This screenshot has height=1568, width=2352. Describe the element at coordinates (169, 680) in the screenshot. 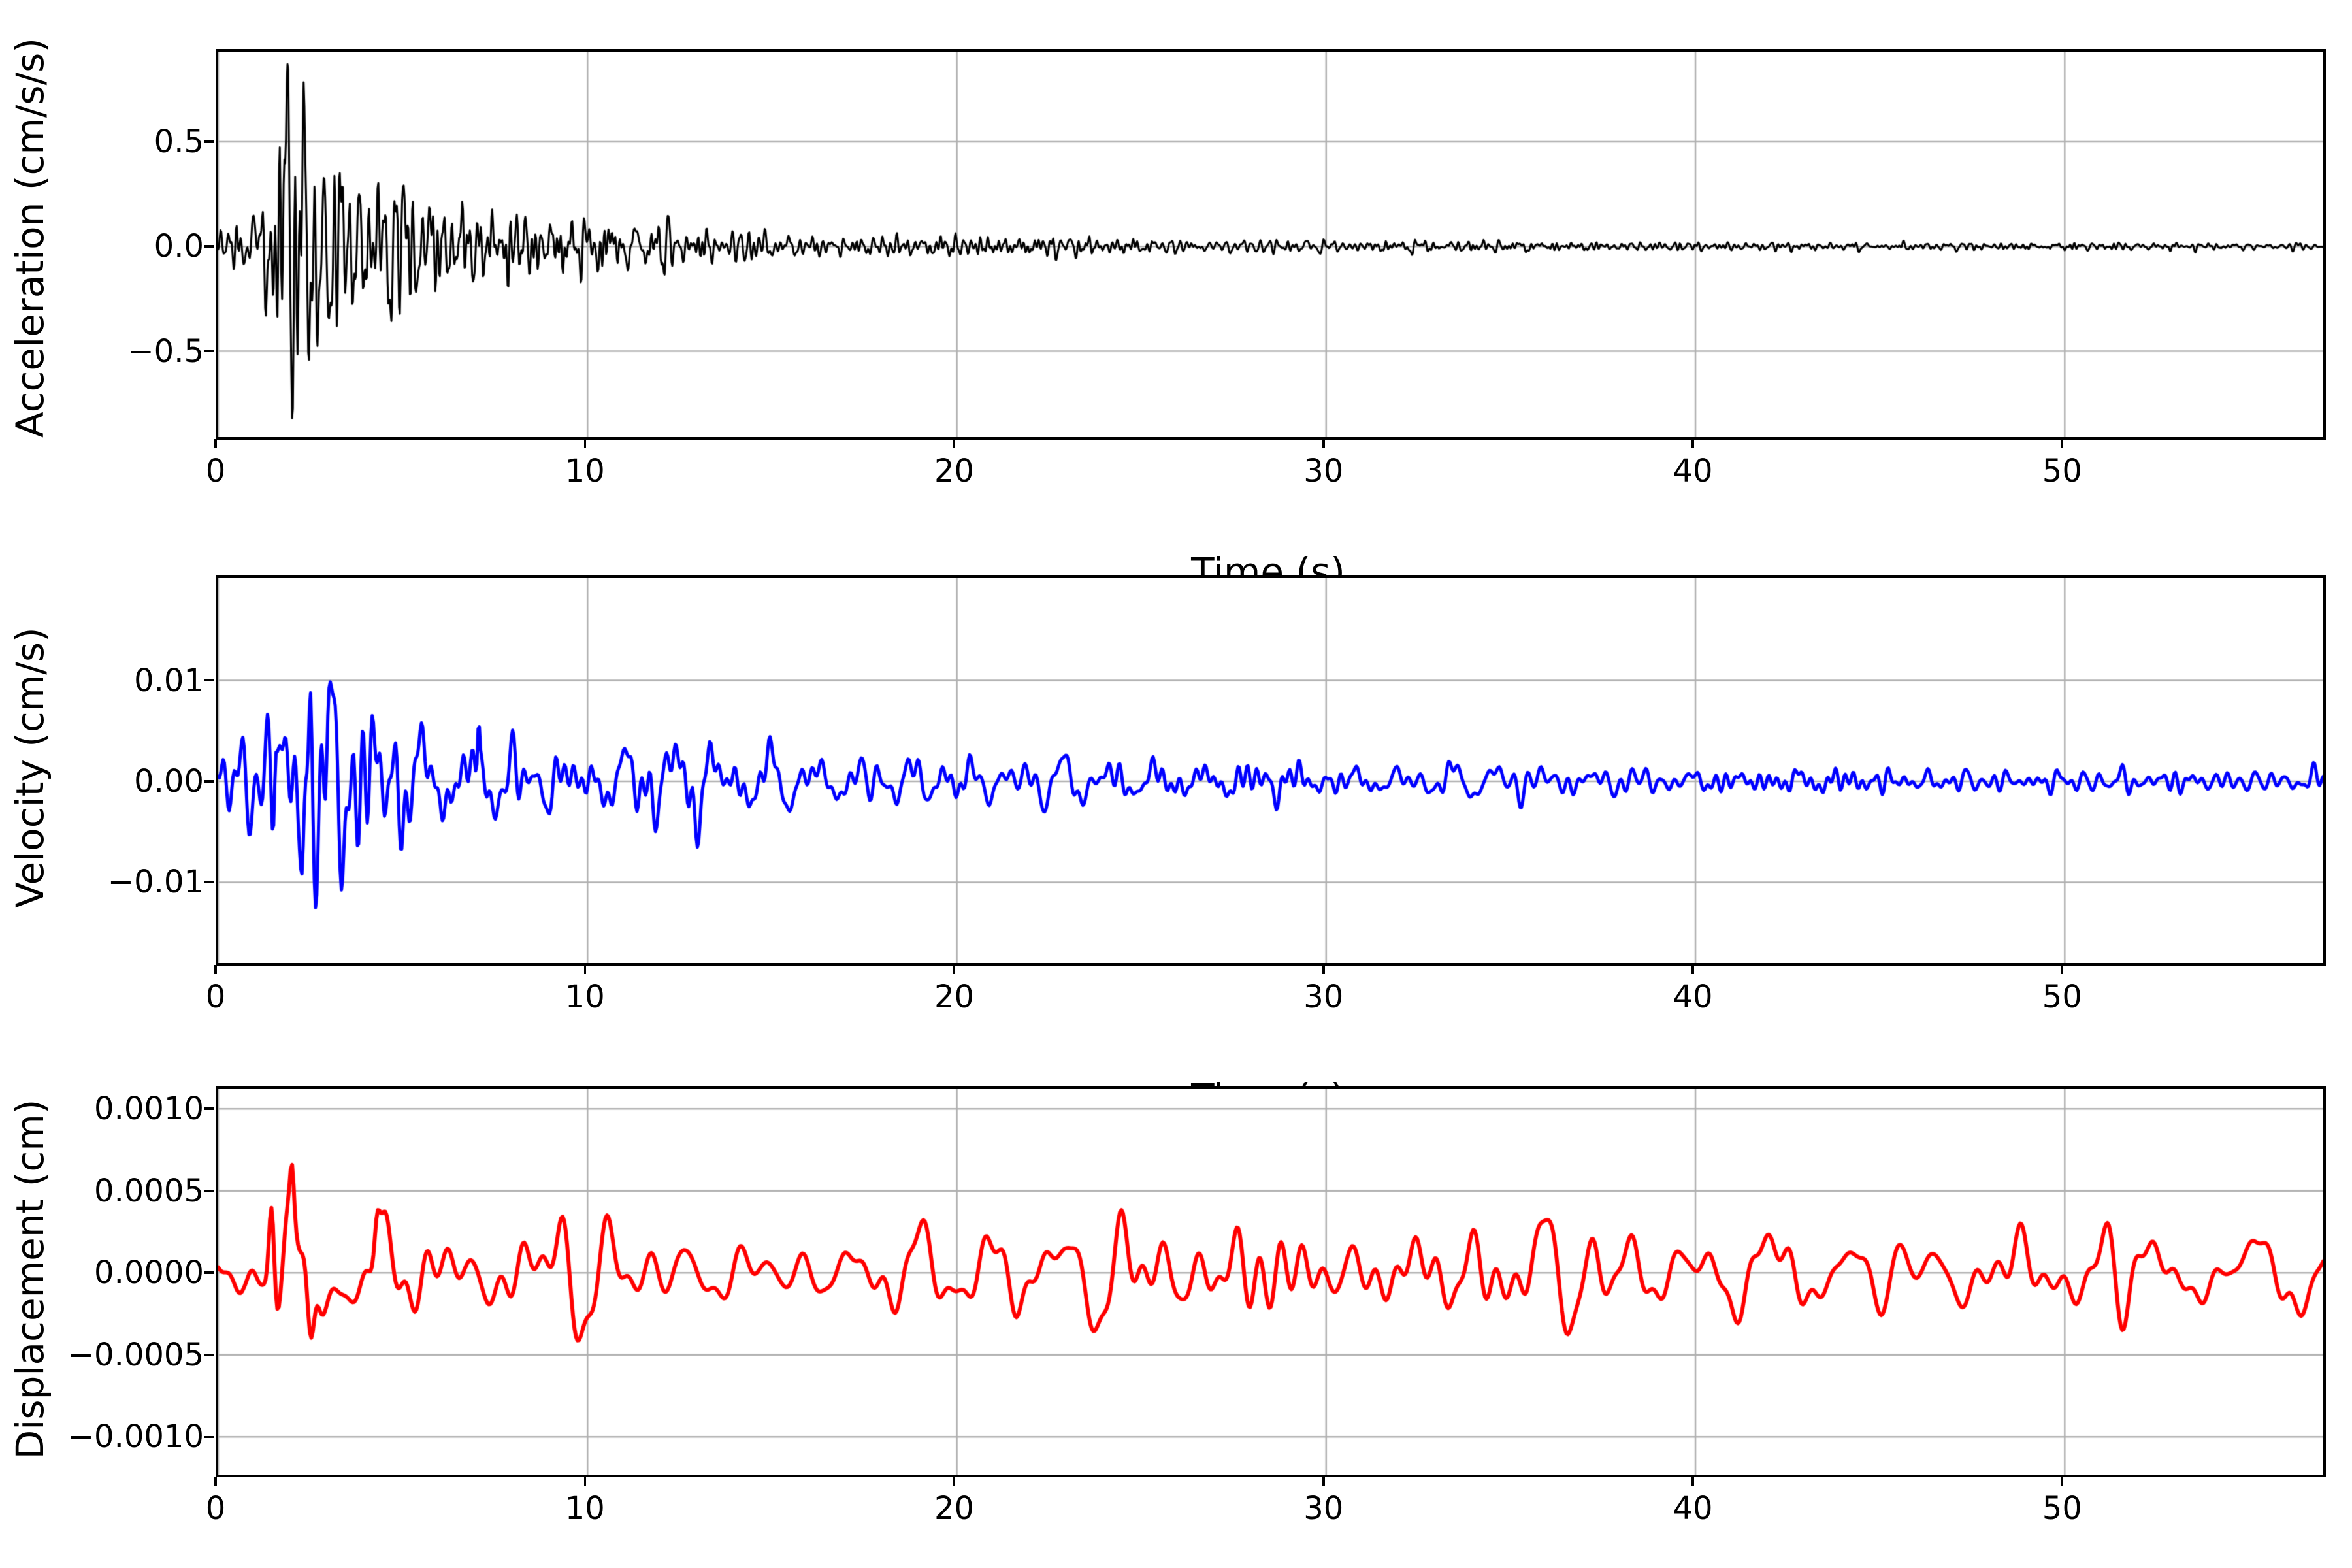

I see `y-tick-label: 0.01` at that location.